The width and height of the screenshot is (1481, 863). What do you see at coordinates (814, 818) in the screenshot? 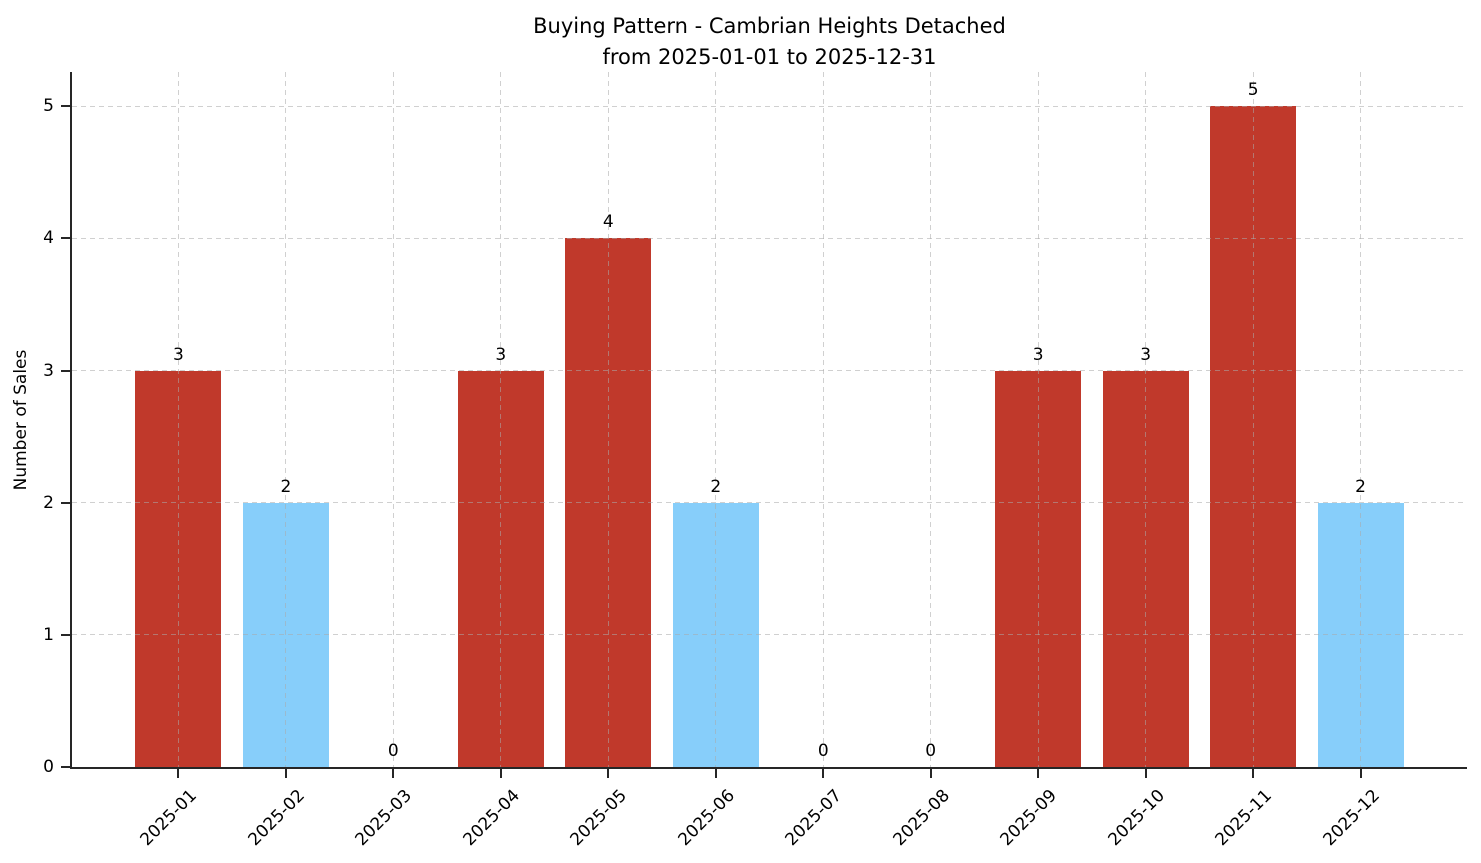
I see `x-tick-label-2025-07: 2025-07` at bounding box center [814, 818].